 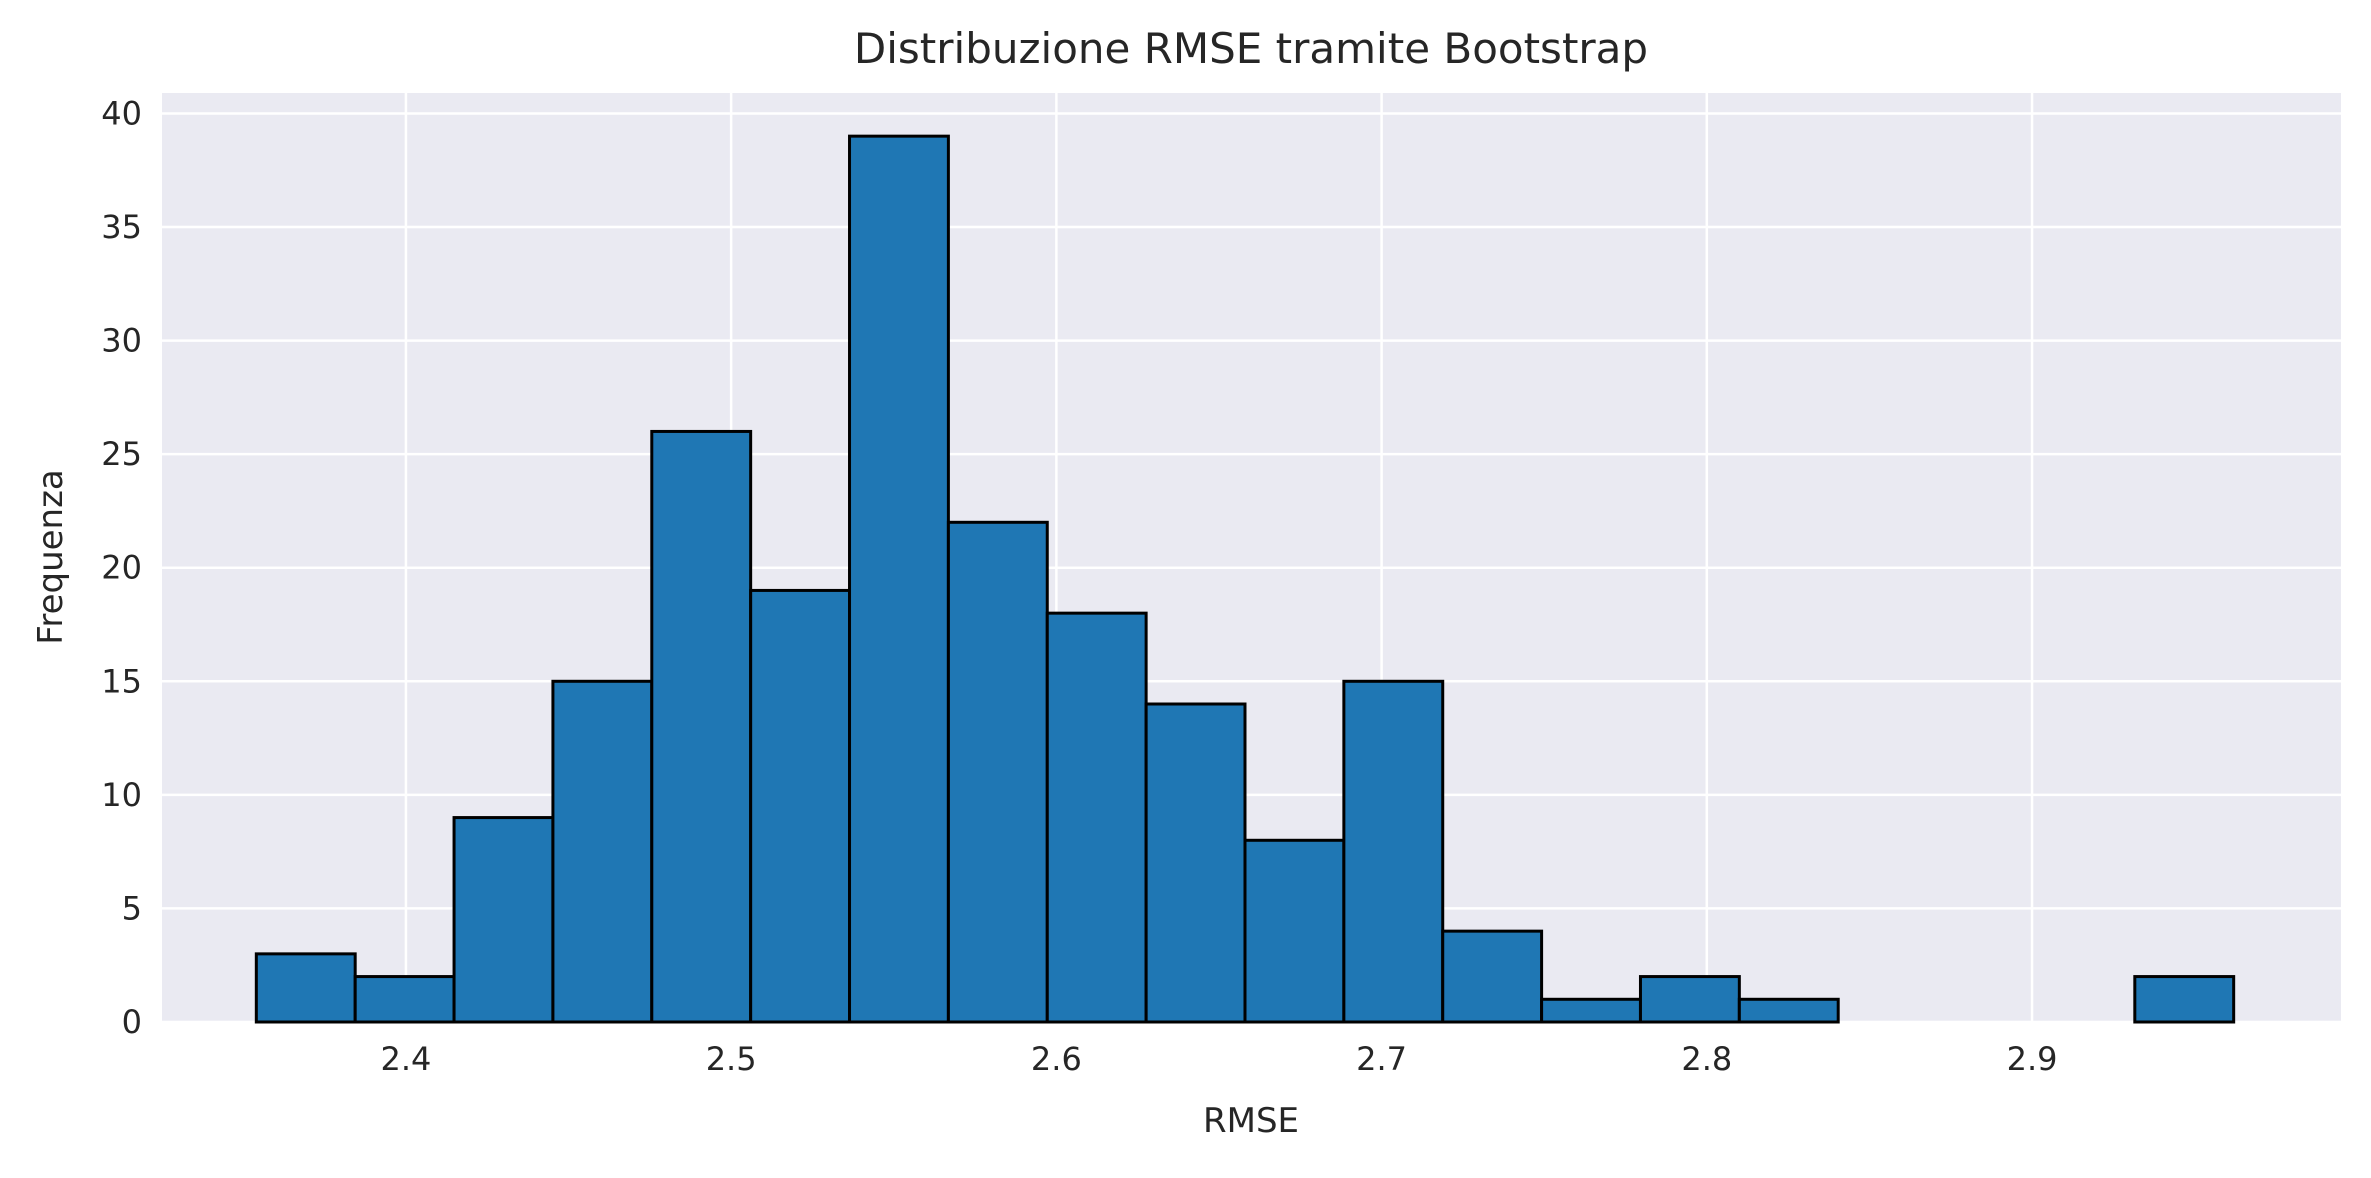 I want to click on y-tick-label: 0, so click(x=132, y=1022).